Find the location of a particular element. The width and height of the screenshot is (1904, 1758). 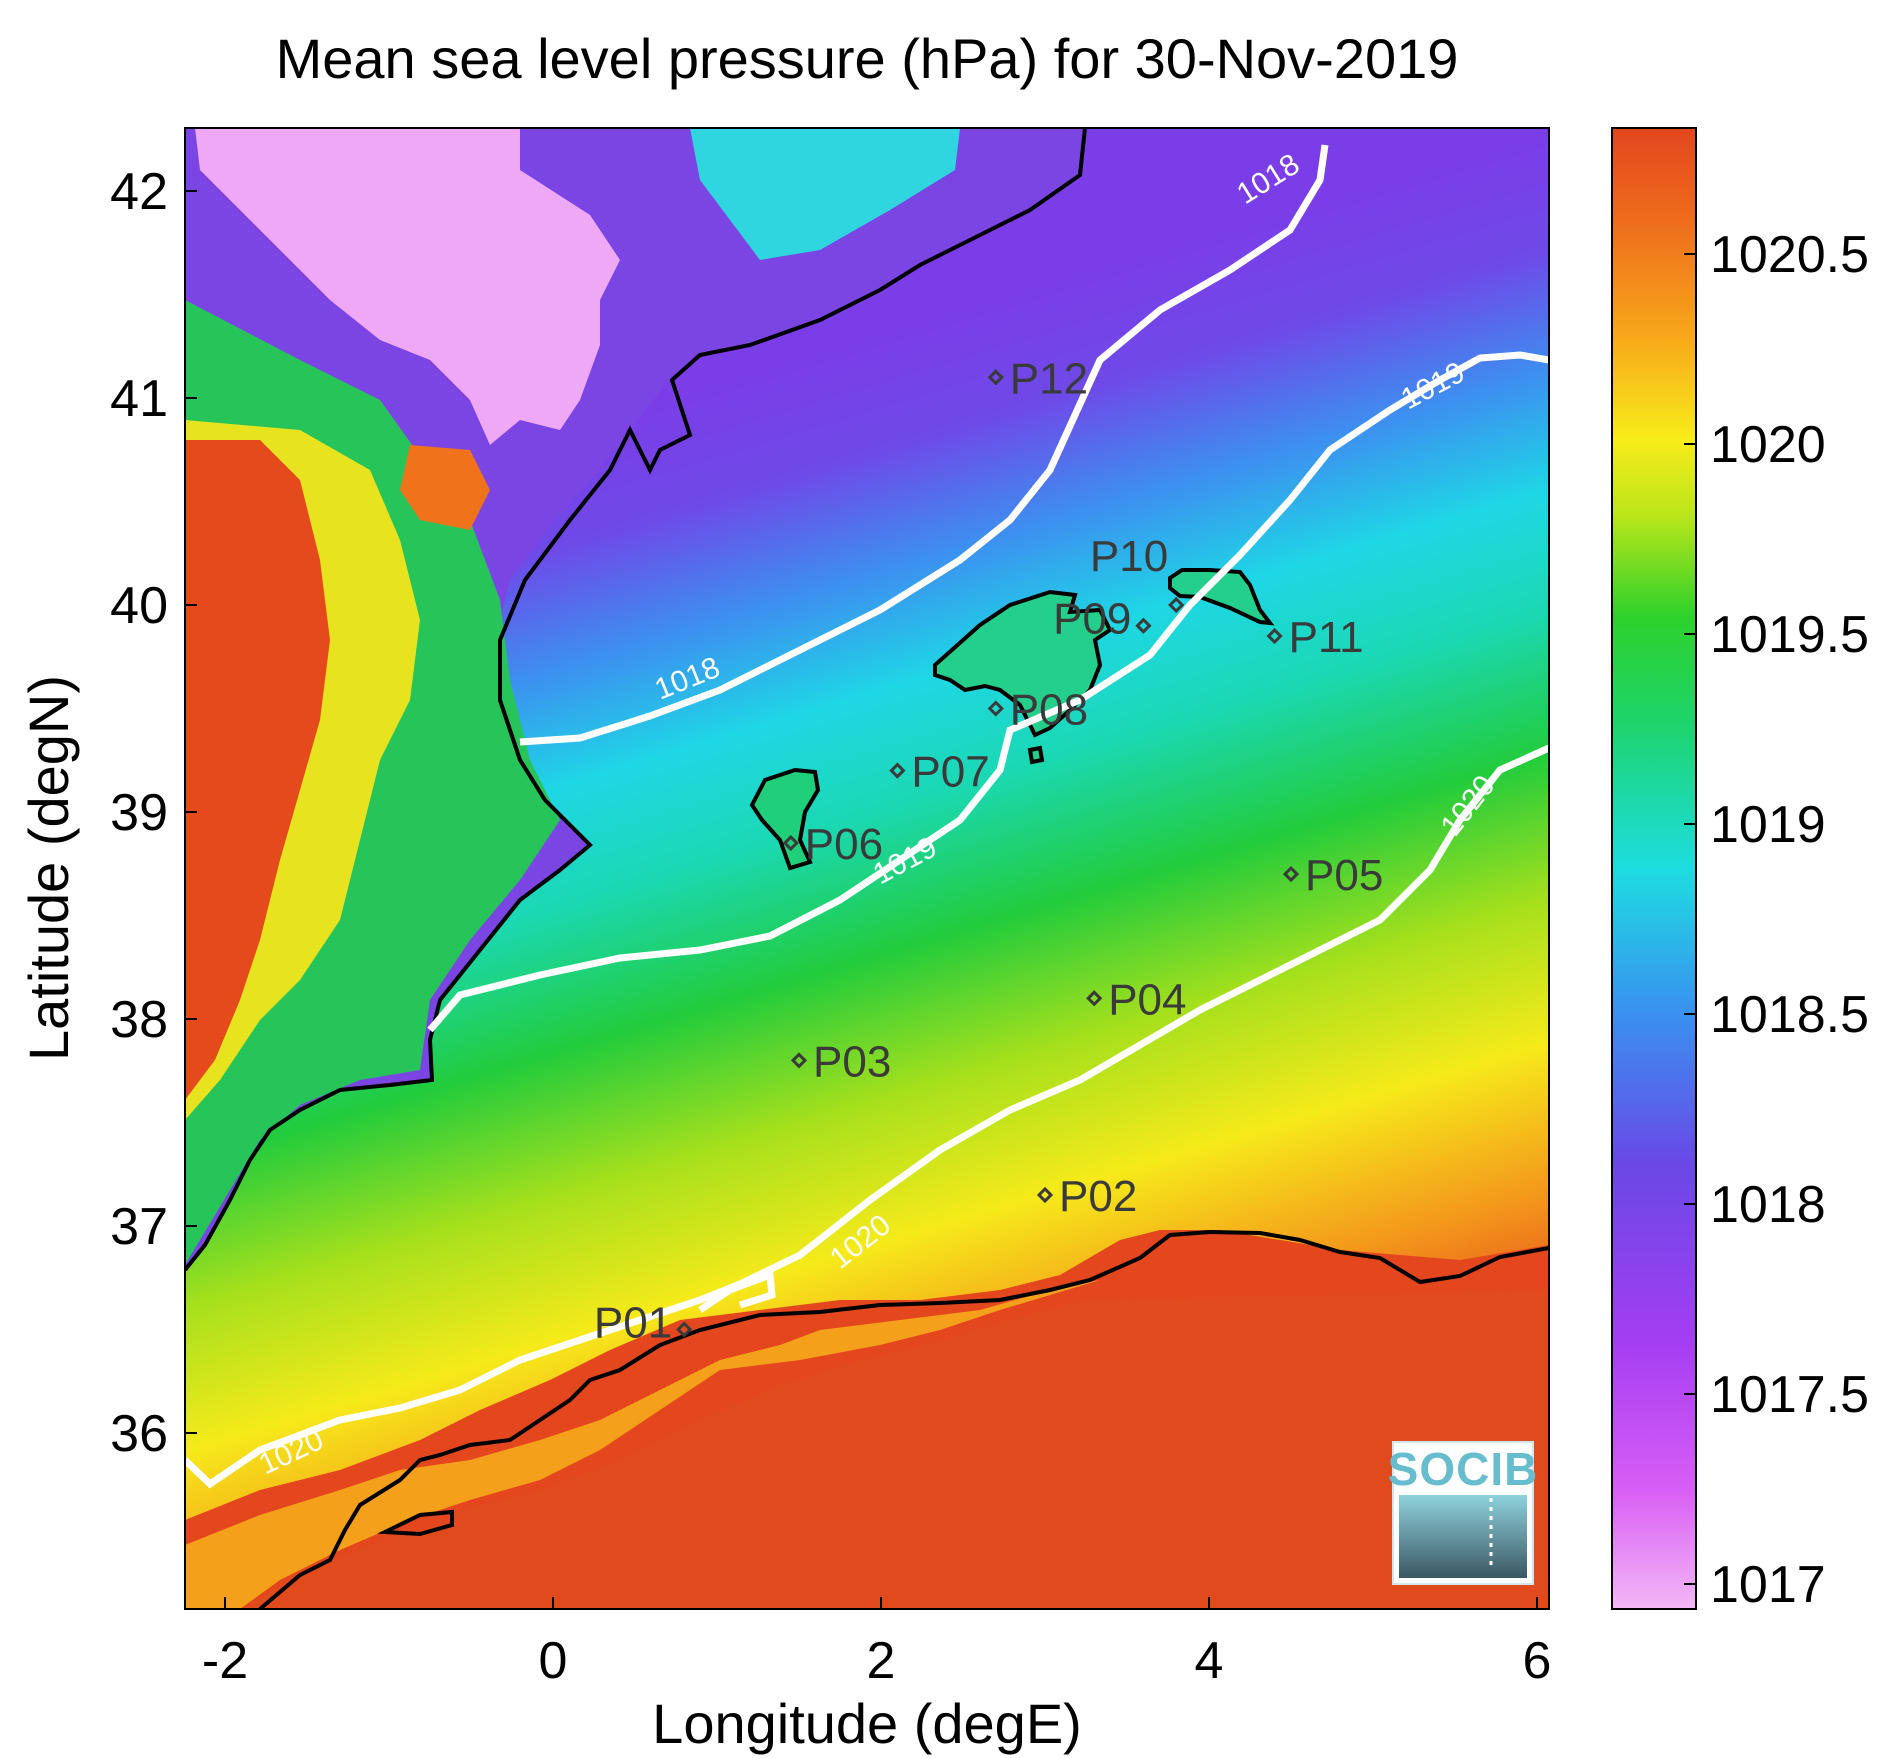

station-marker-p10: P10 is located at coordinates (1137, 573).